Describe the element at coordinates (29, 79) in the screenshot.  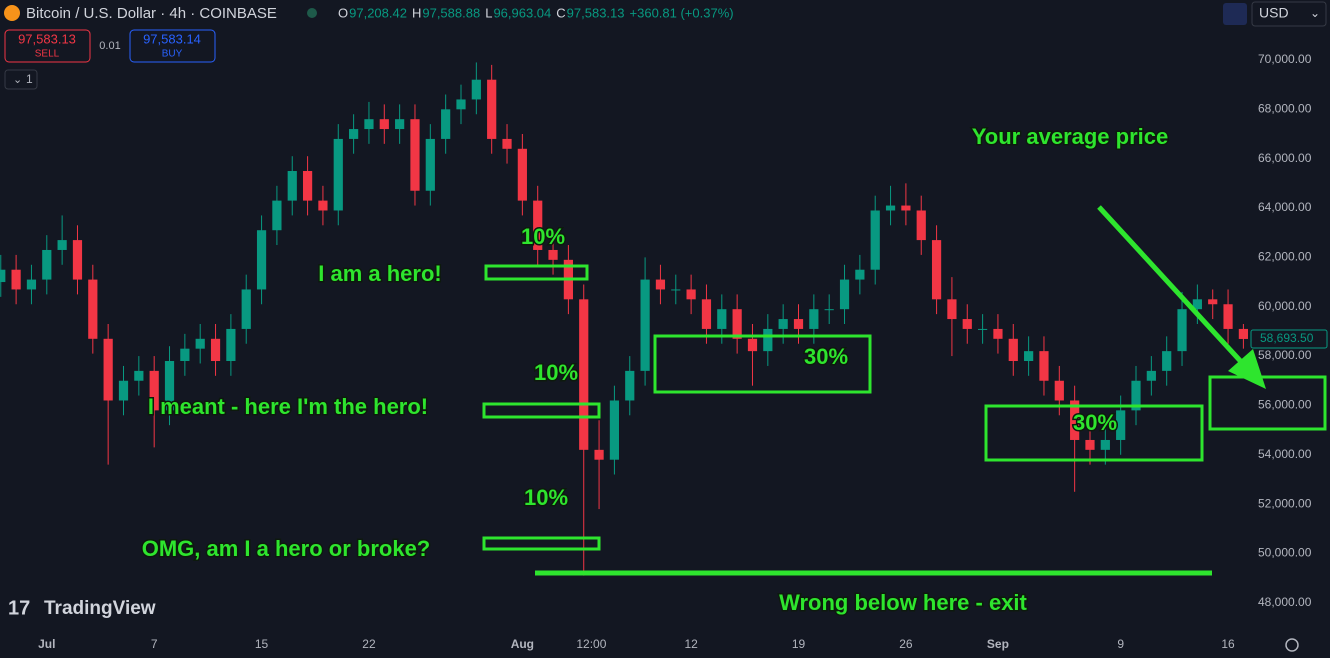
I see `interval-count: 1` at that location.